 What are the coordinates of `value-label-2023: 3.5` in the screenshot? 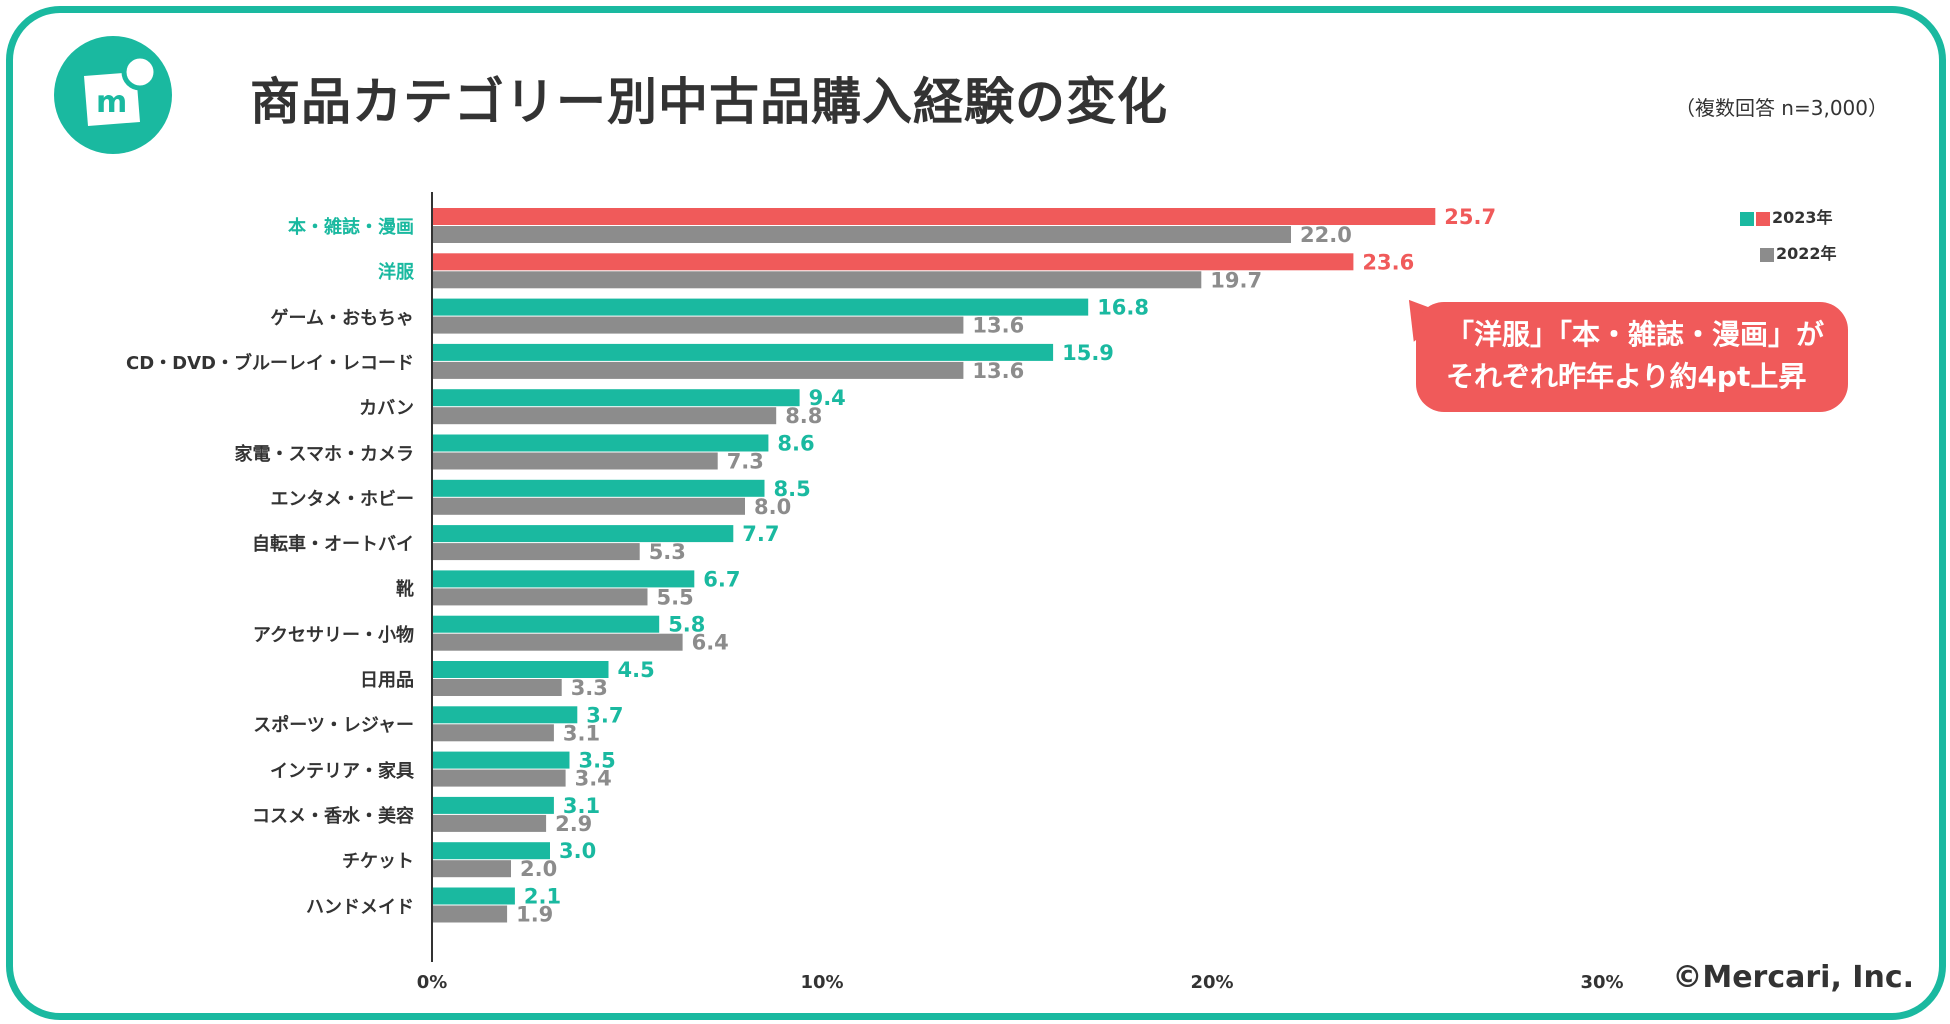 It's located at (597, 761).